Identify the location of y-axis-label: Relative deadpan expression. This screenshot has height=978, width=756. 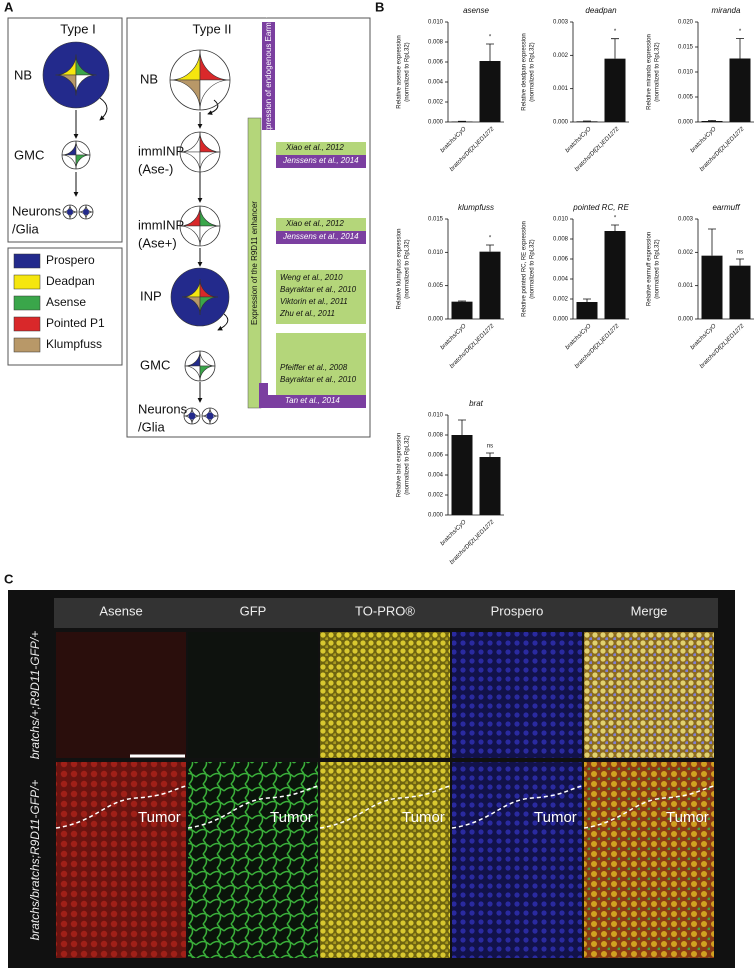
(525, 71).